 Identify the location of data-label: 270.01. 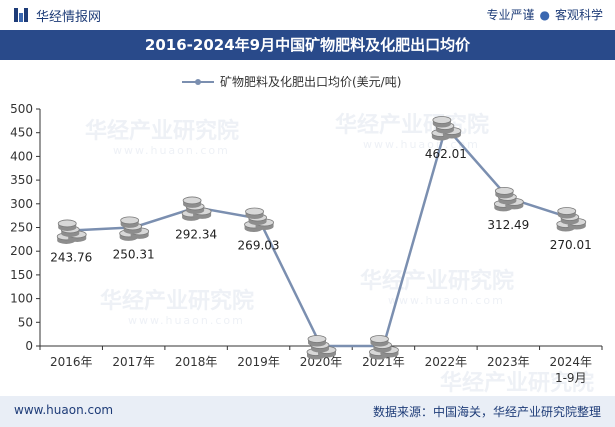
(571, 245).